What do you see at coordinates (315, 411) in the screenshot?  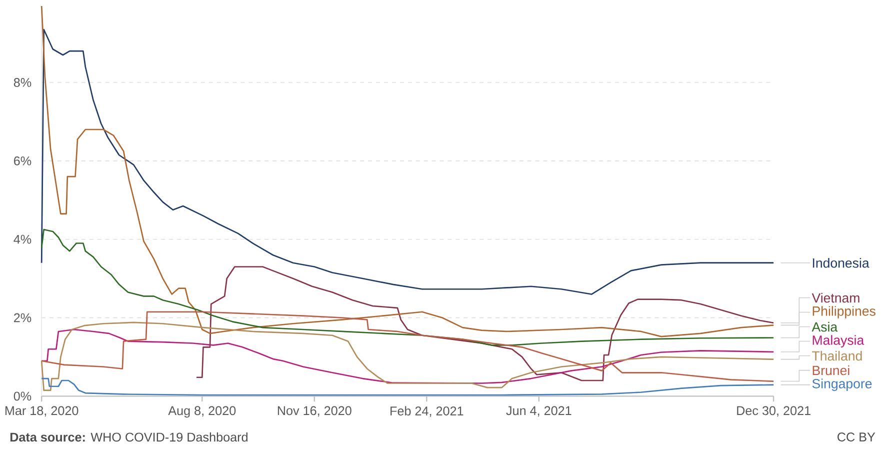 I see `x-tick-label: Nov 16, 2020` at bounding box center [315, 411].